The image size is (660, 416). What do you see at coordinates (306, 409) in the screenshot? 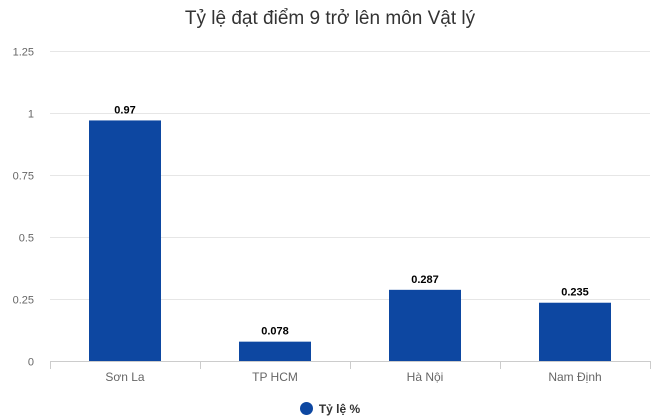
I see `legend-marker-icon` at bounding box center [306, 409].